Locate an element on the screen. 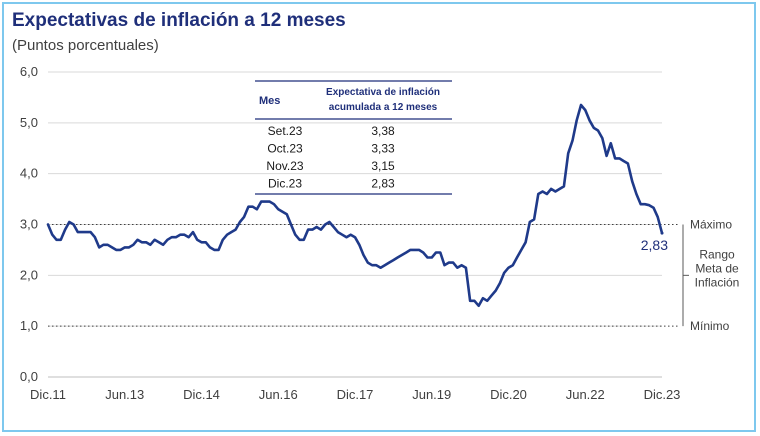 The image size is (760, 436). reference-label: Mínimo is located at coordinates (710, 326).